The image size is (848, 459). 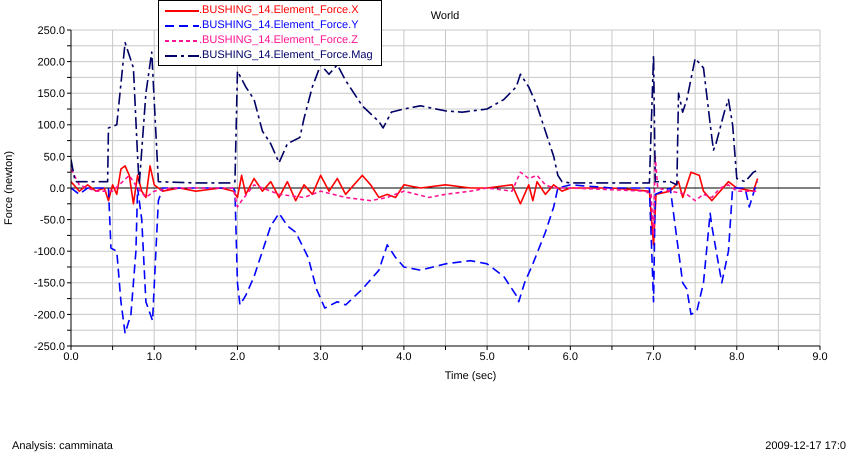 I want to click on y-tick-label: -250.0, so click(x=49, y=346).